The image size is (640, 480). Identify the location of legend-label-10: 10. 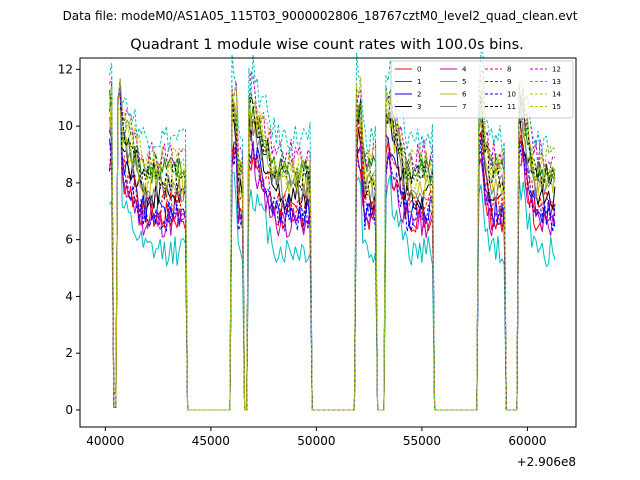
(511, 95).